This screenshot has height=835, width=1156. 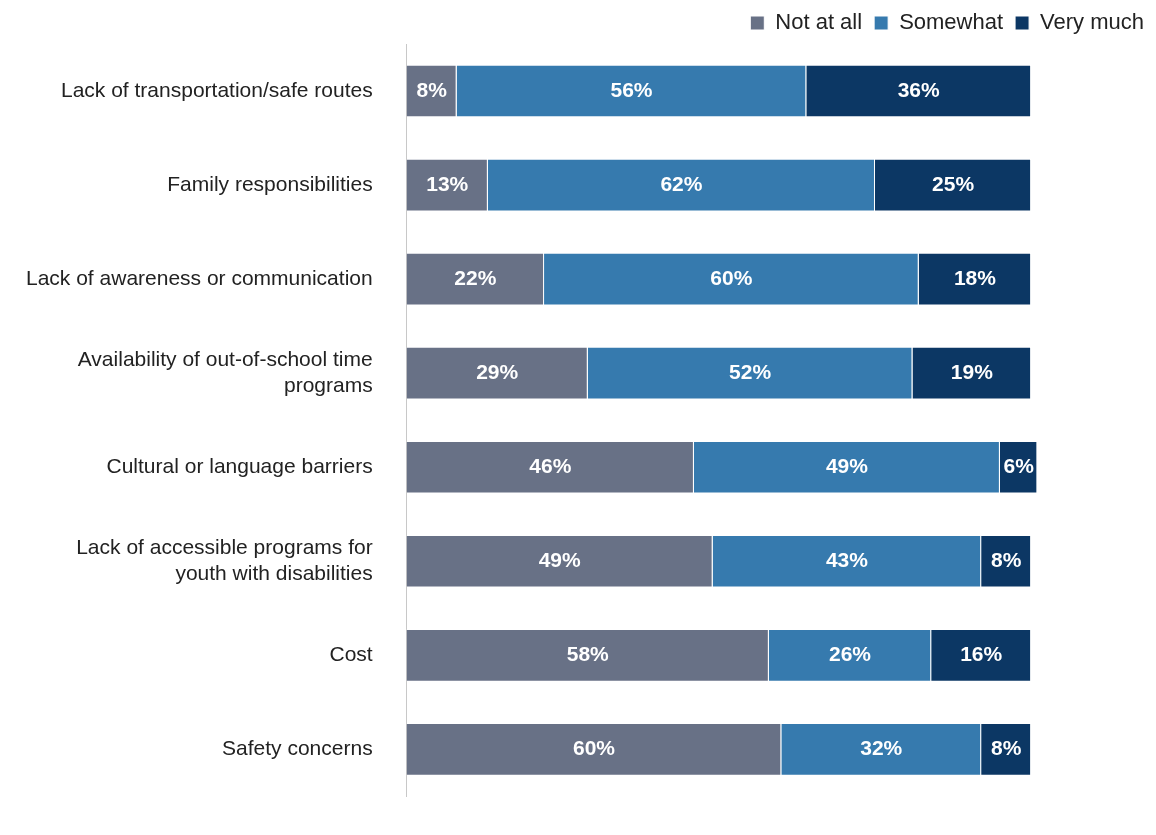 What do you see at coordinates (1019, 466) in the screenshot?
I see `data-label: 6%` at bounding box center [1019, 466].